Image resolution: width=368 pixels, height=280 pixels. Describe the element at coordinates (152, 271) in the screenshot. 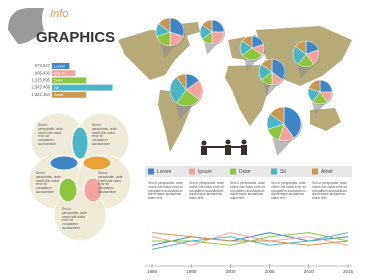

I see `x-tick-label: 1985` at that location.